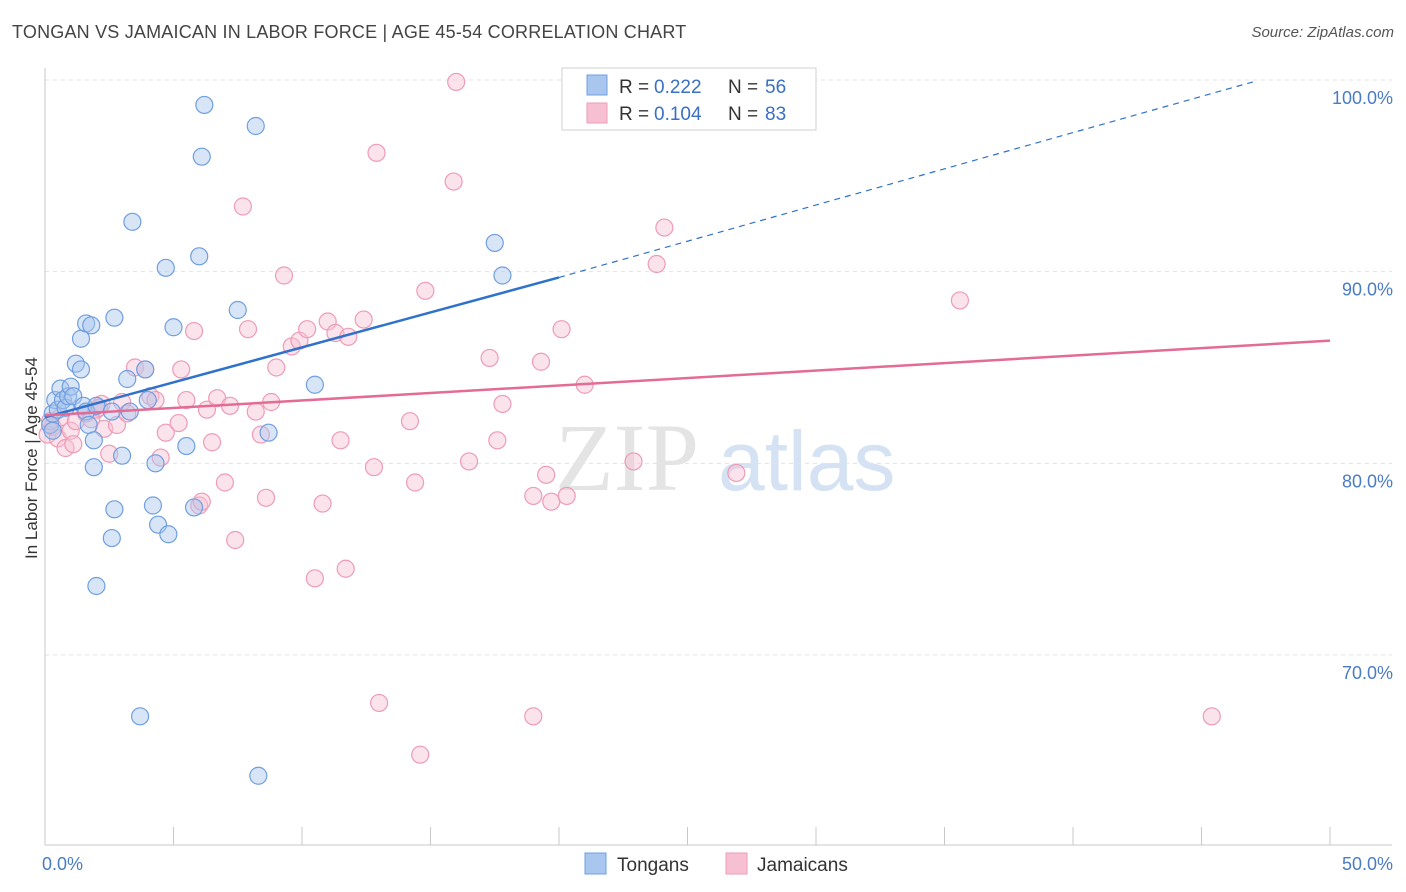 The image size is (1406, 892). Describe the element at coordinates (736, 863) in the screenshot. I see `bottom-legend-swatch-jamaicans` at that location.